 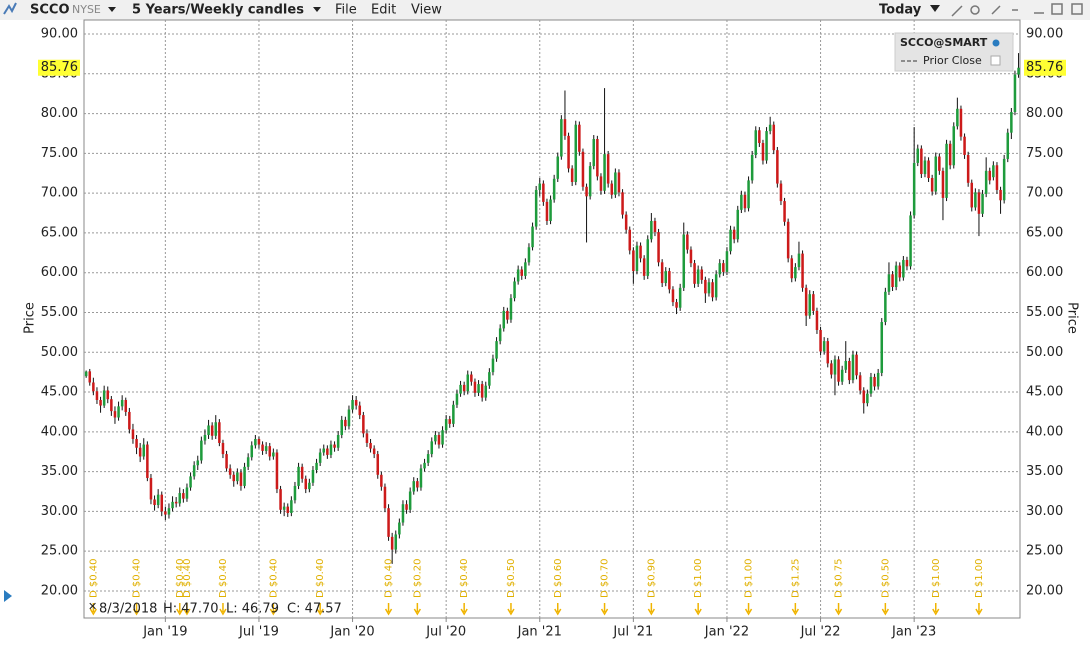 I want to click on window-icons, so click(x=1017, y=10).